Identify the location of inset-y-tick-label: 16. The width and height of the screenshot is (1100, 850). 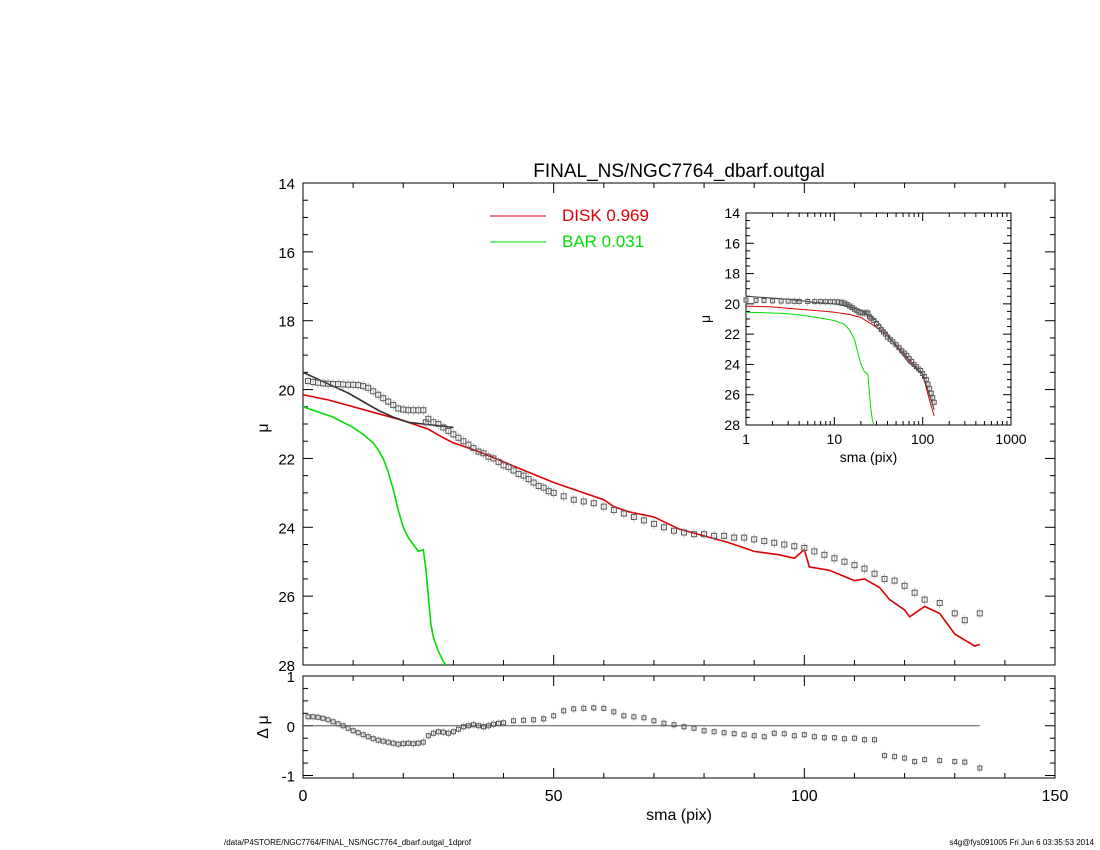
(732, 243).